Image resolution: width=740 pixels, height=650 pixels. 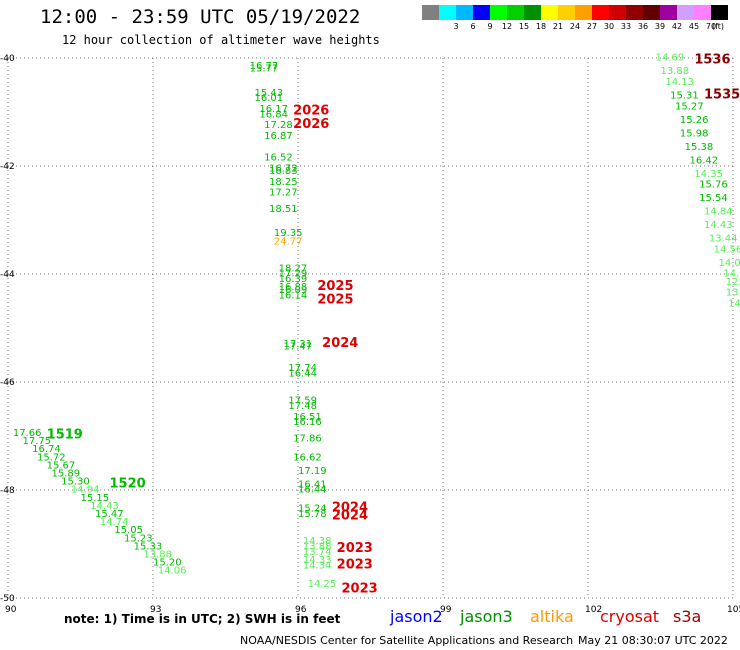 I want to click on x-tick-label: 102, so click(x=593, y=610).